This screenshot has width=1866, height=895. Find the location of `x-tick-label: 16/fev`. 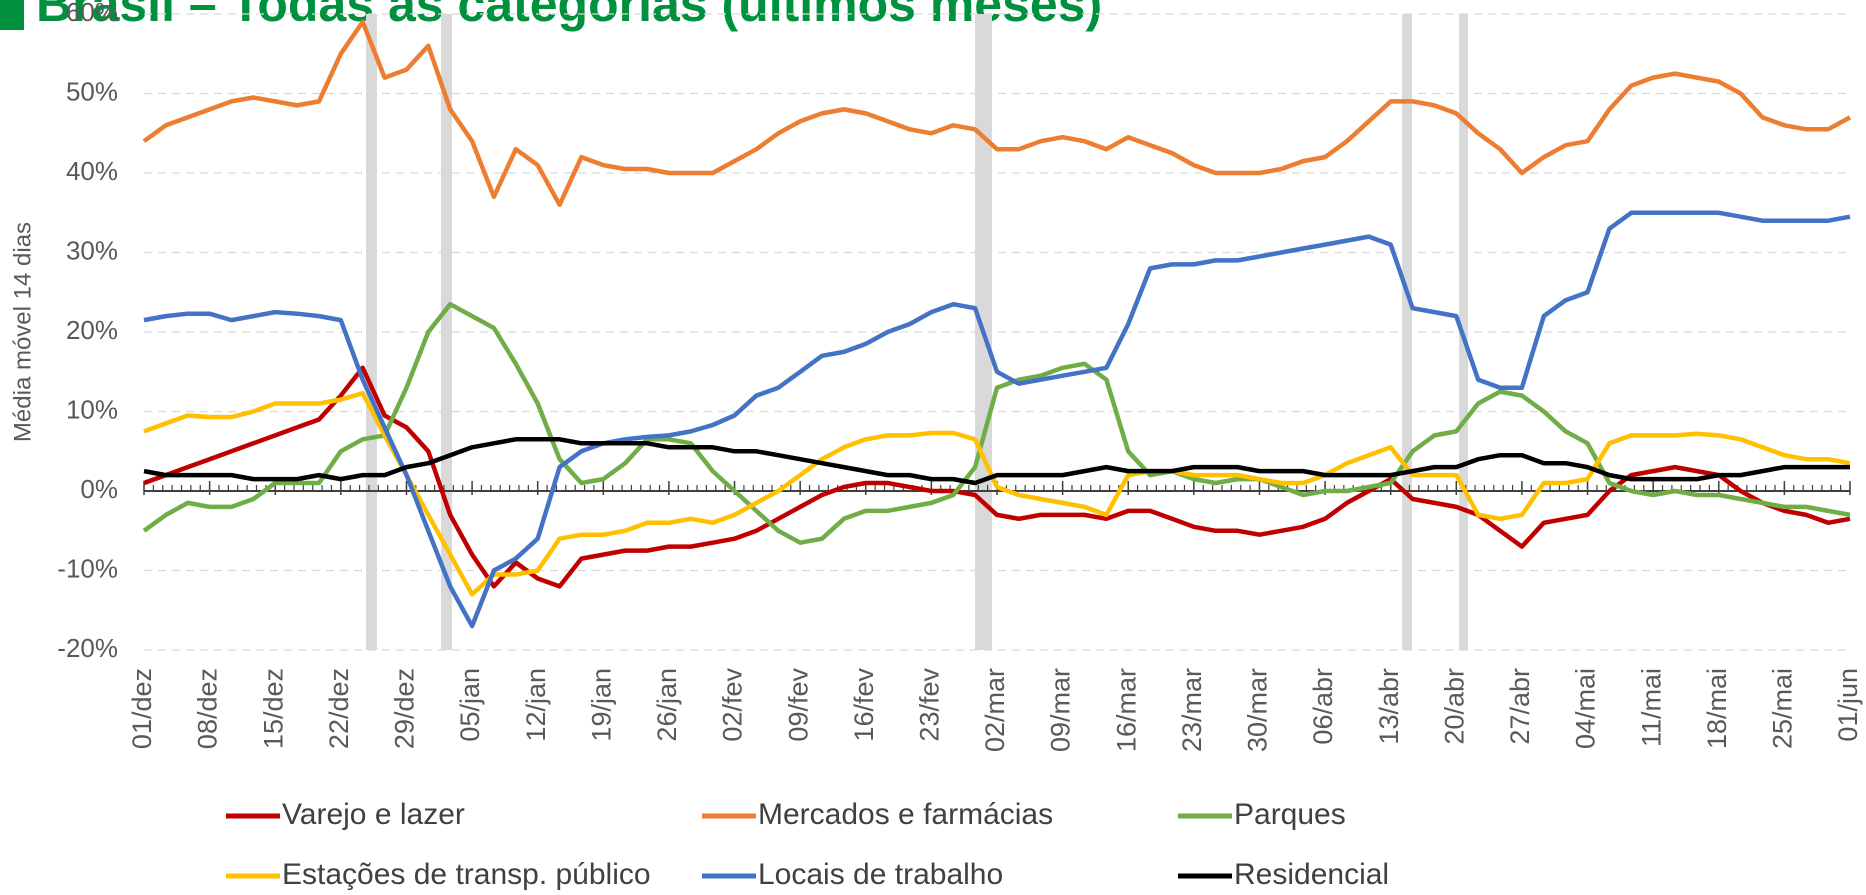

x-tick-label: 16/fev is located at coordinates (864, 705).